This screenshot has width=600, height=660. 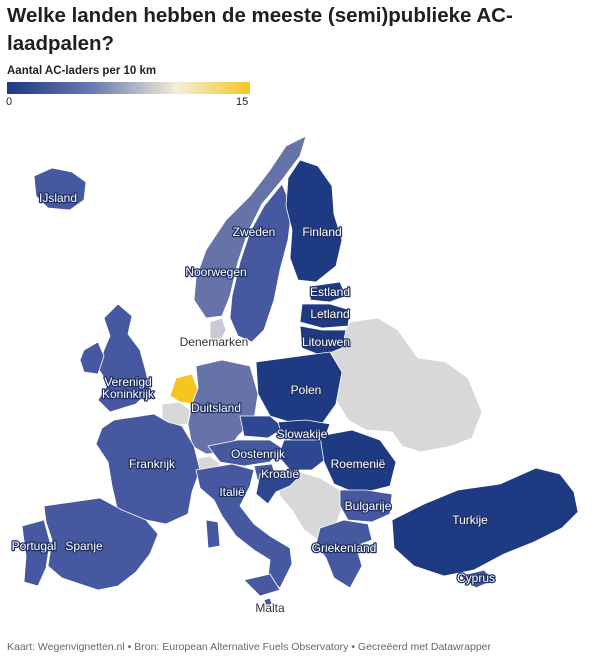 I want to click on country-czechia, so click(x=262, y=427).